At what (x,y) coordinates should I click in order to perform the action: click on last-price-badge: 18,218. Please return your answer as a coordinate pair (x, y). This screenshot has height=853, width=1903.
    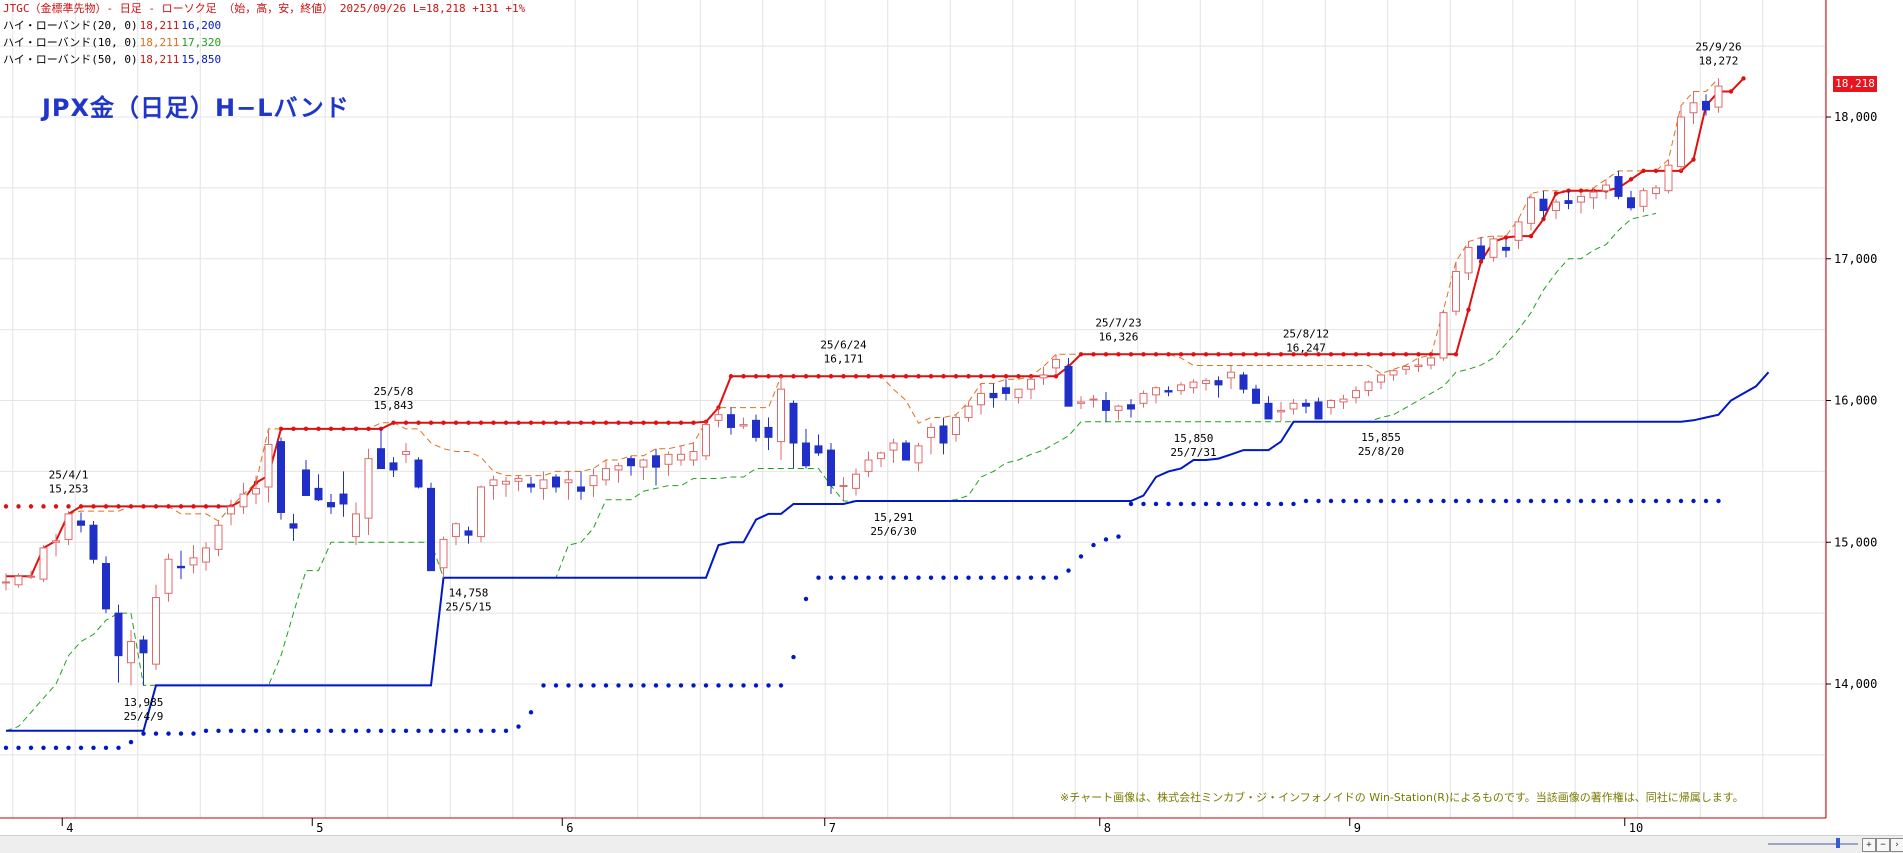
    Looking at the image, I should click on (1855, 84).